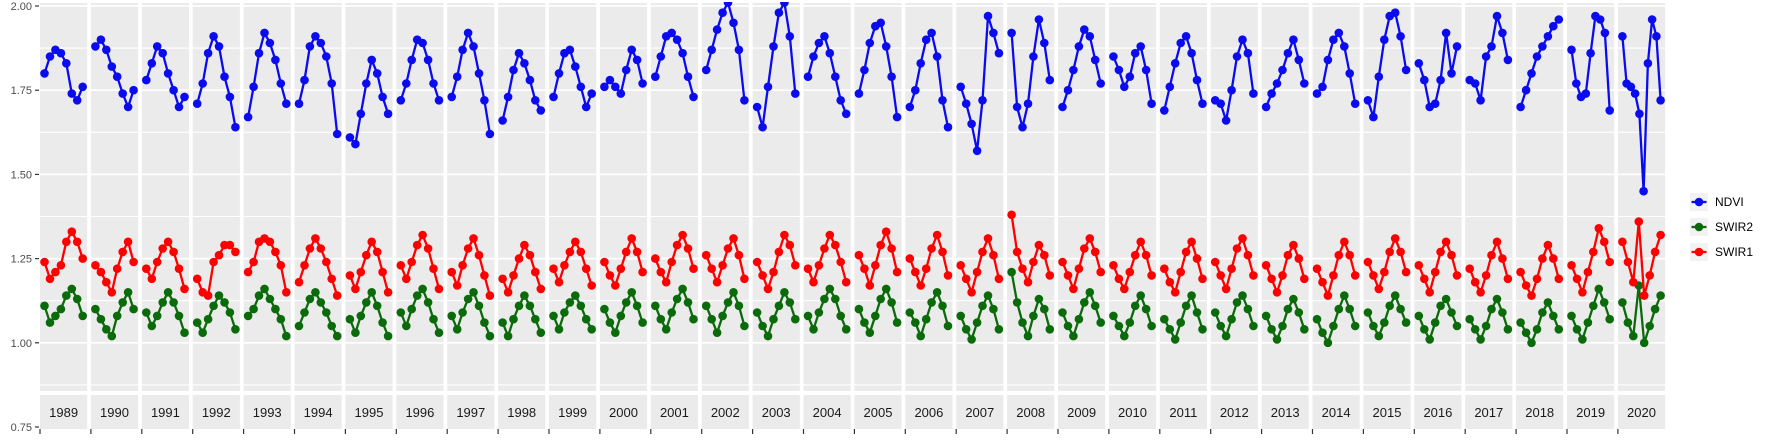  Describe the element at coordinates (776, 412) in the screenshot. I see `year-strip-label: 2003` at that location.